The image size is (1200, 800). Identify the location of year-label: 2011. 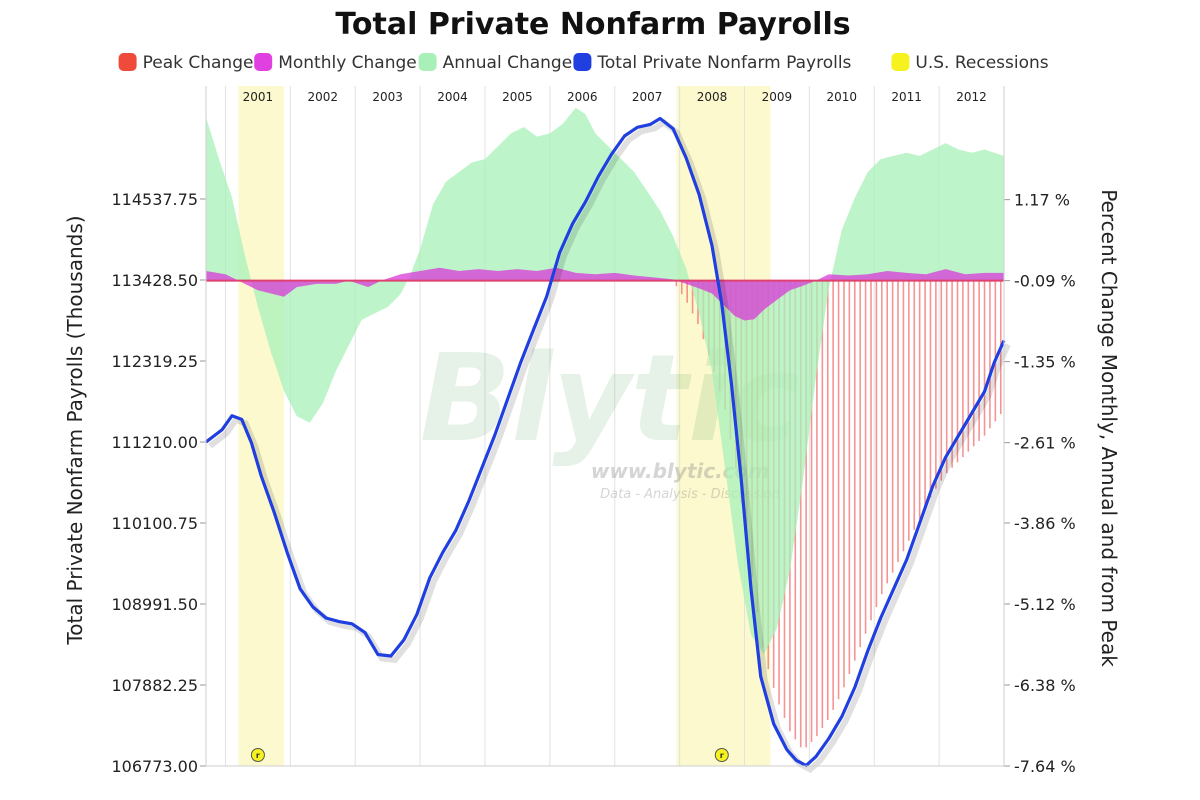
(906, 97).